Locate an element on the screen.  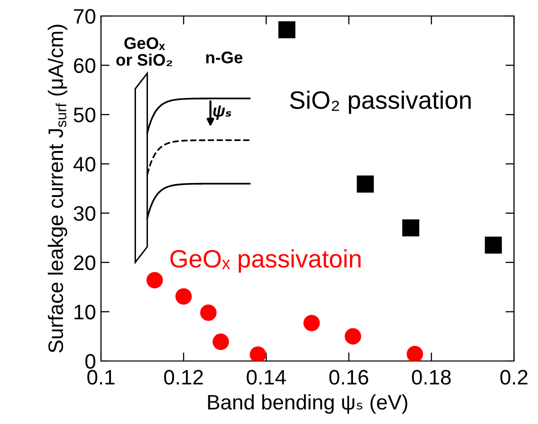
y-tick-label: 60 is located at coordinates (85, 66).